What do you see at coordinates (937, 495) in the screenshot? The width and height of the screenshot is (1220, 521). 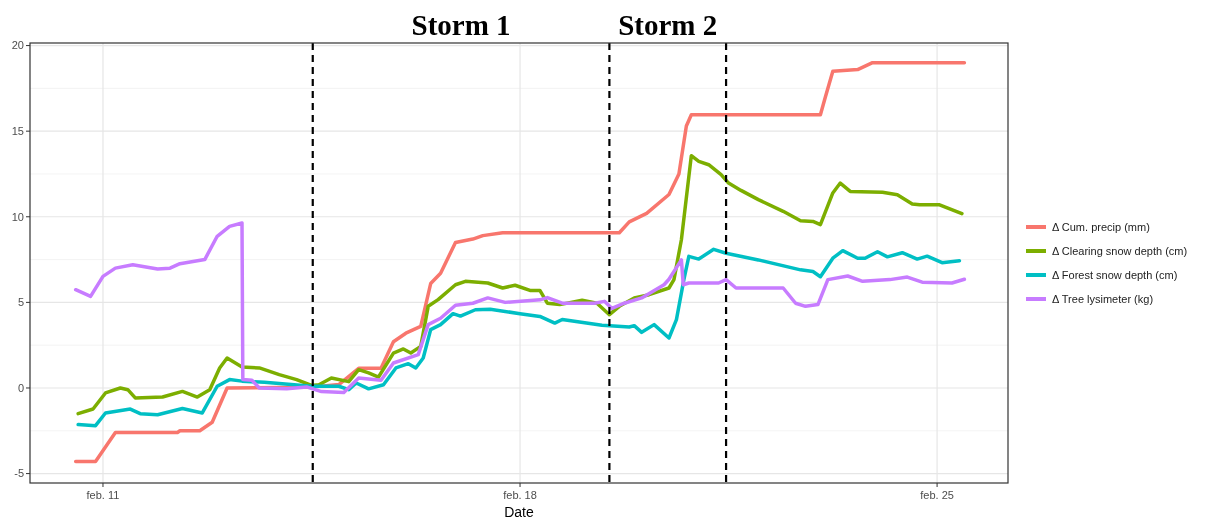 I see `x-tick-label: feb. 25` at bounding box center [937, 495].